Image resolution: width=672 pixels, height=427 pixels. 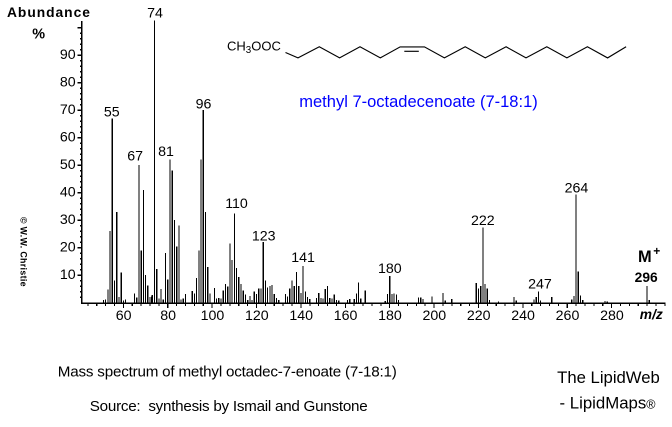 I want to click on svg-text: 67, so click(x=135, y=157).